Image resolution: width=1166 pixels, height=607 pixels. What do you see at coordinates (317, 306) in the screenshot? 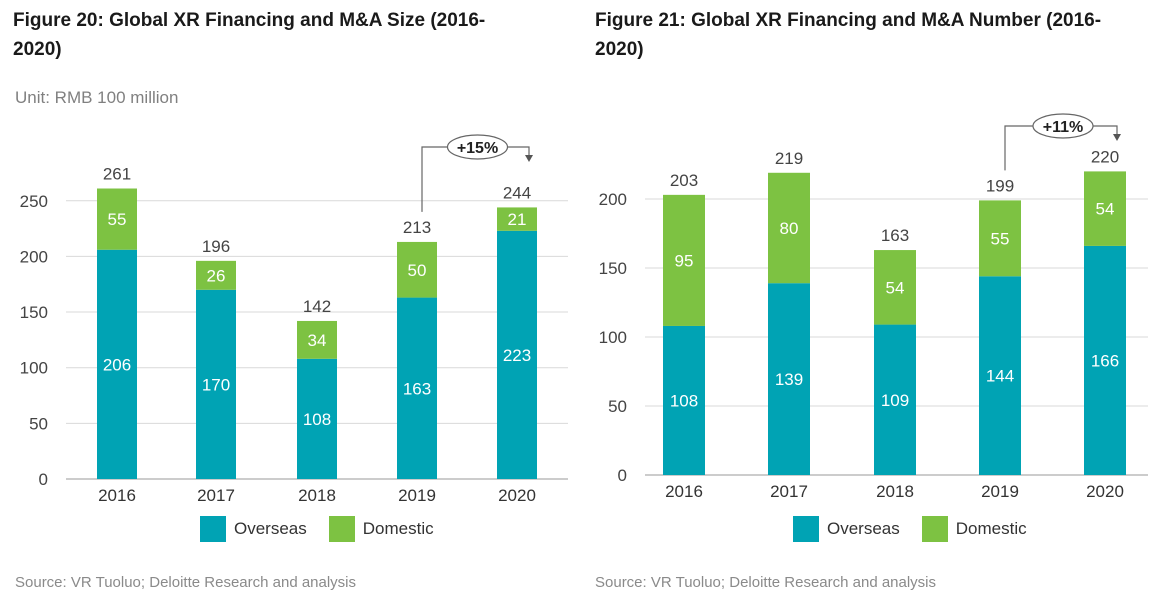
I see `data-label-total: 142` at bounding box center [317, 306].